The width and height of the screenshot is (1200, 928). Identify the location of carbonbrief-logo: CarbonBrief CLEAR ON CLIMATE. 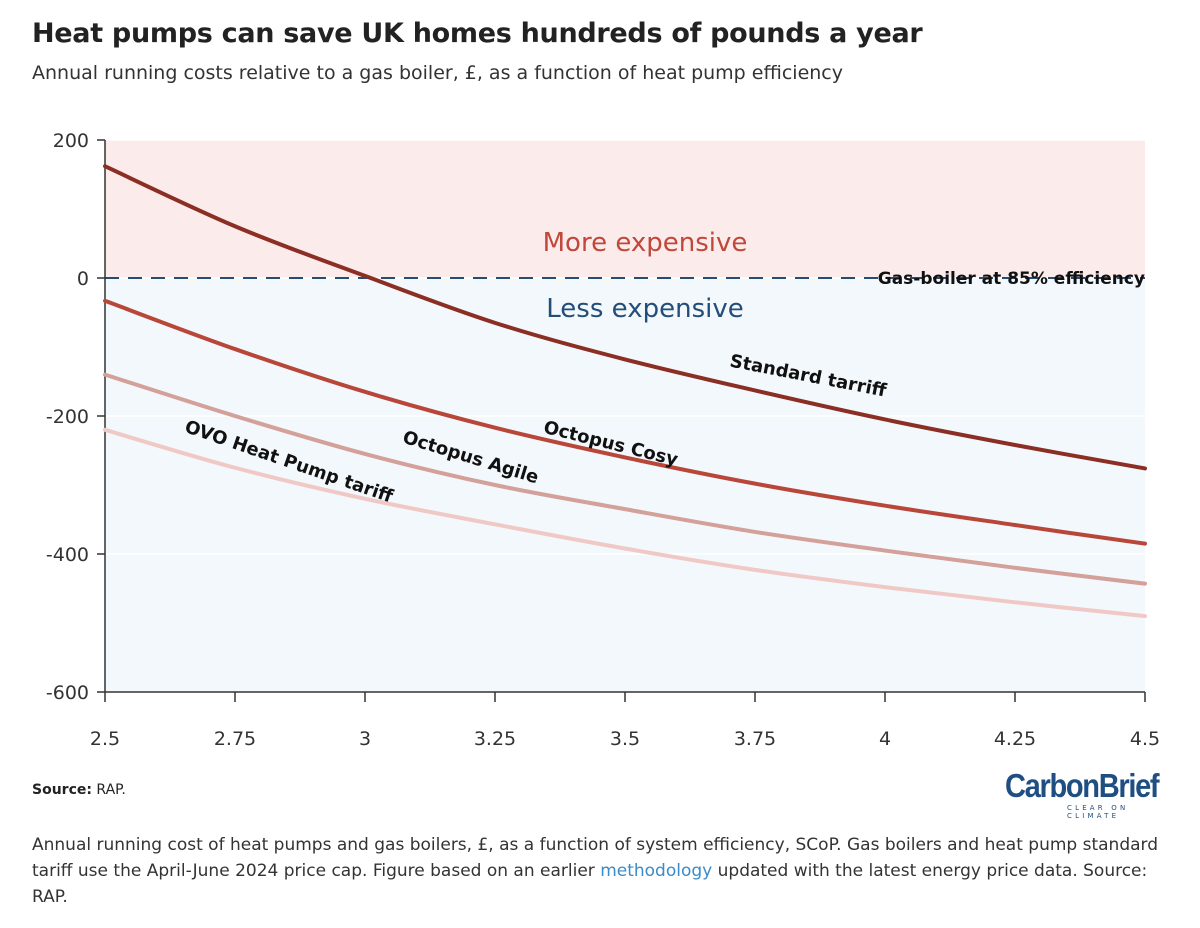
(1087, 794).